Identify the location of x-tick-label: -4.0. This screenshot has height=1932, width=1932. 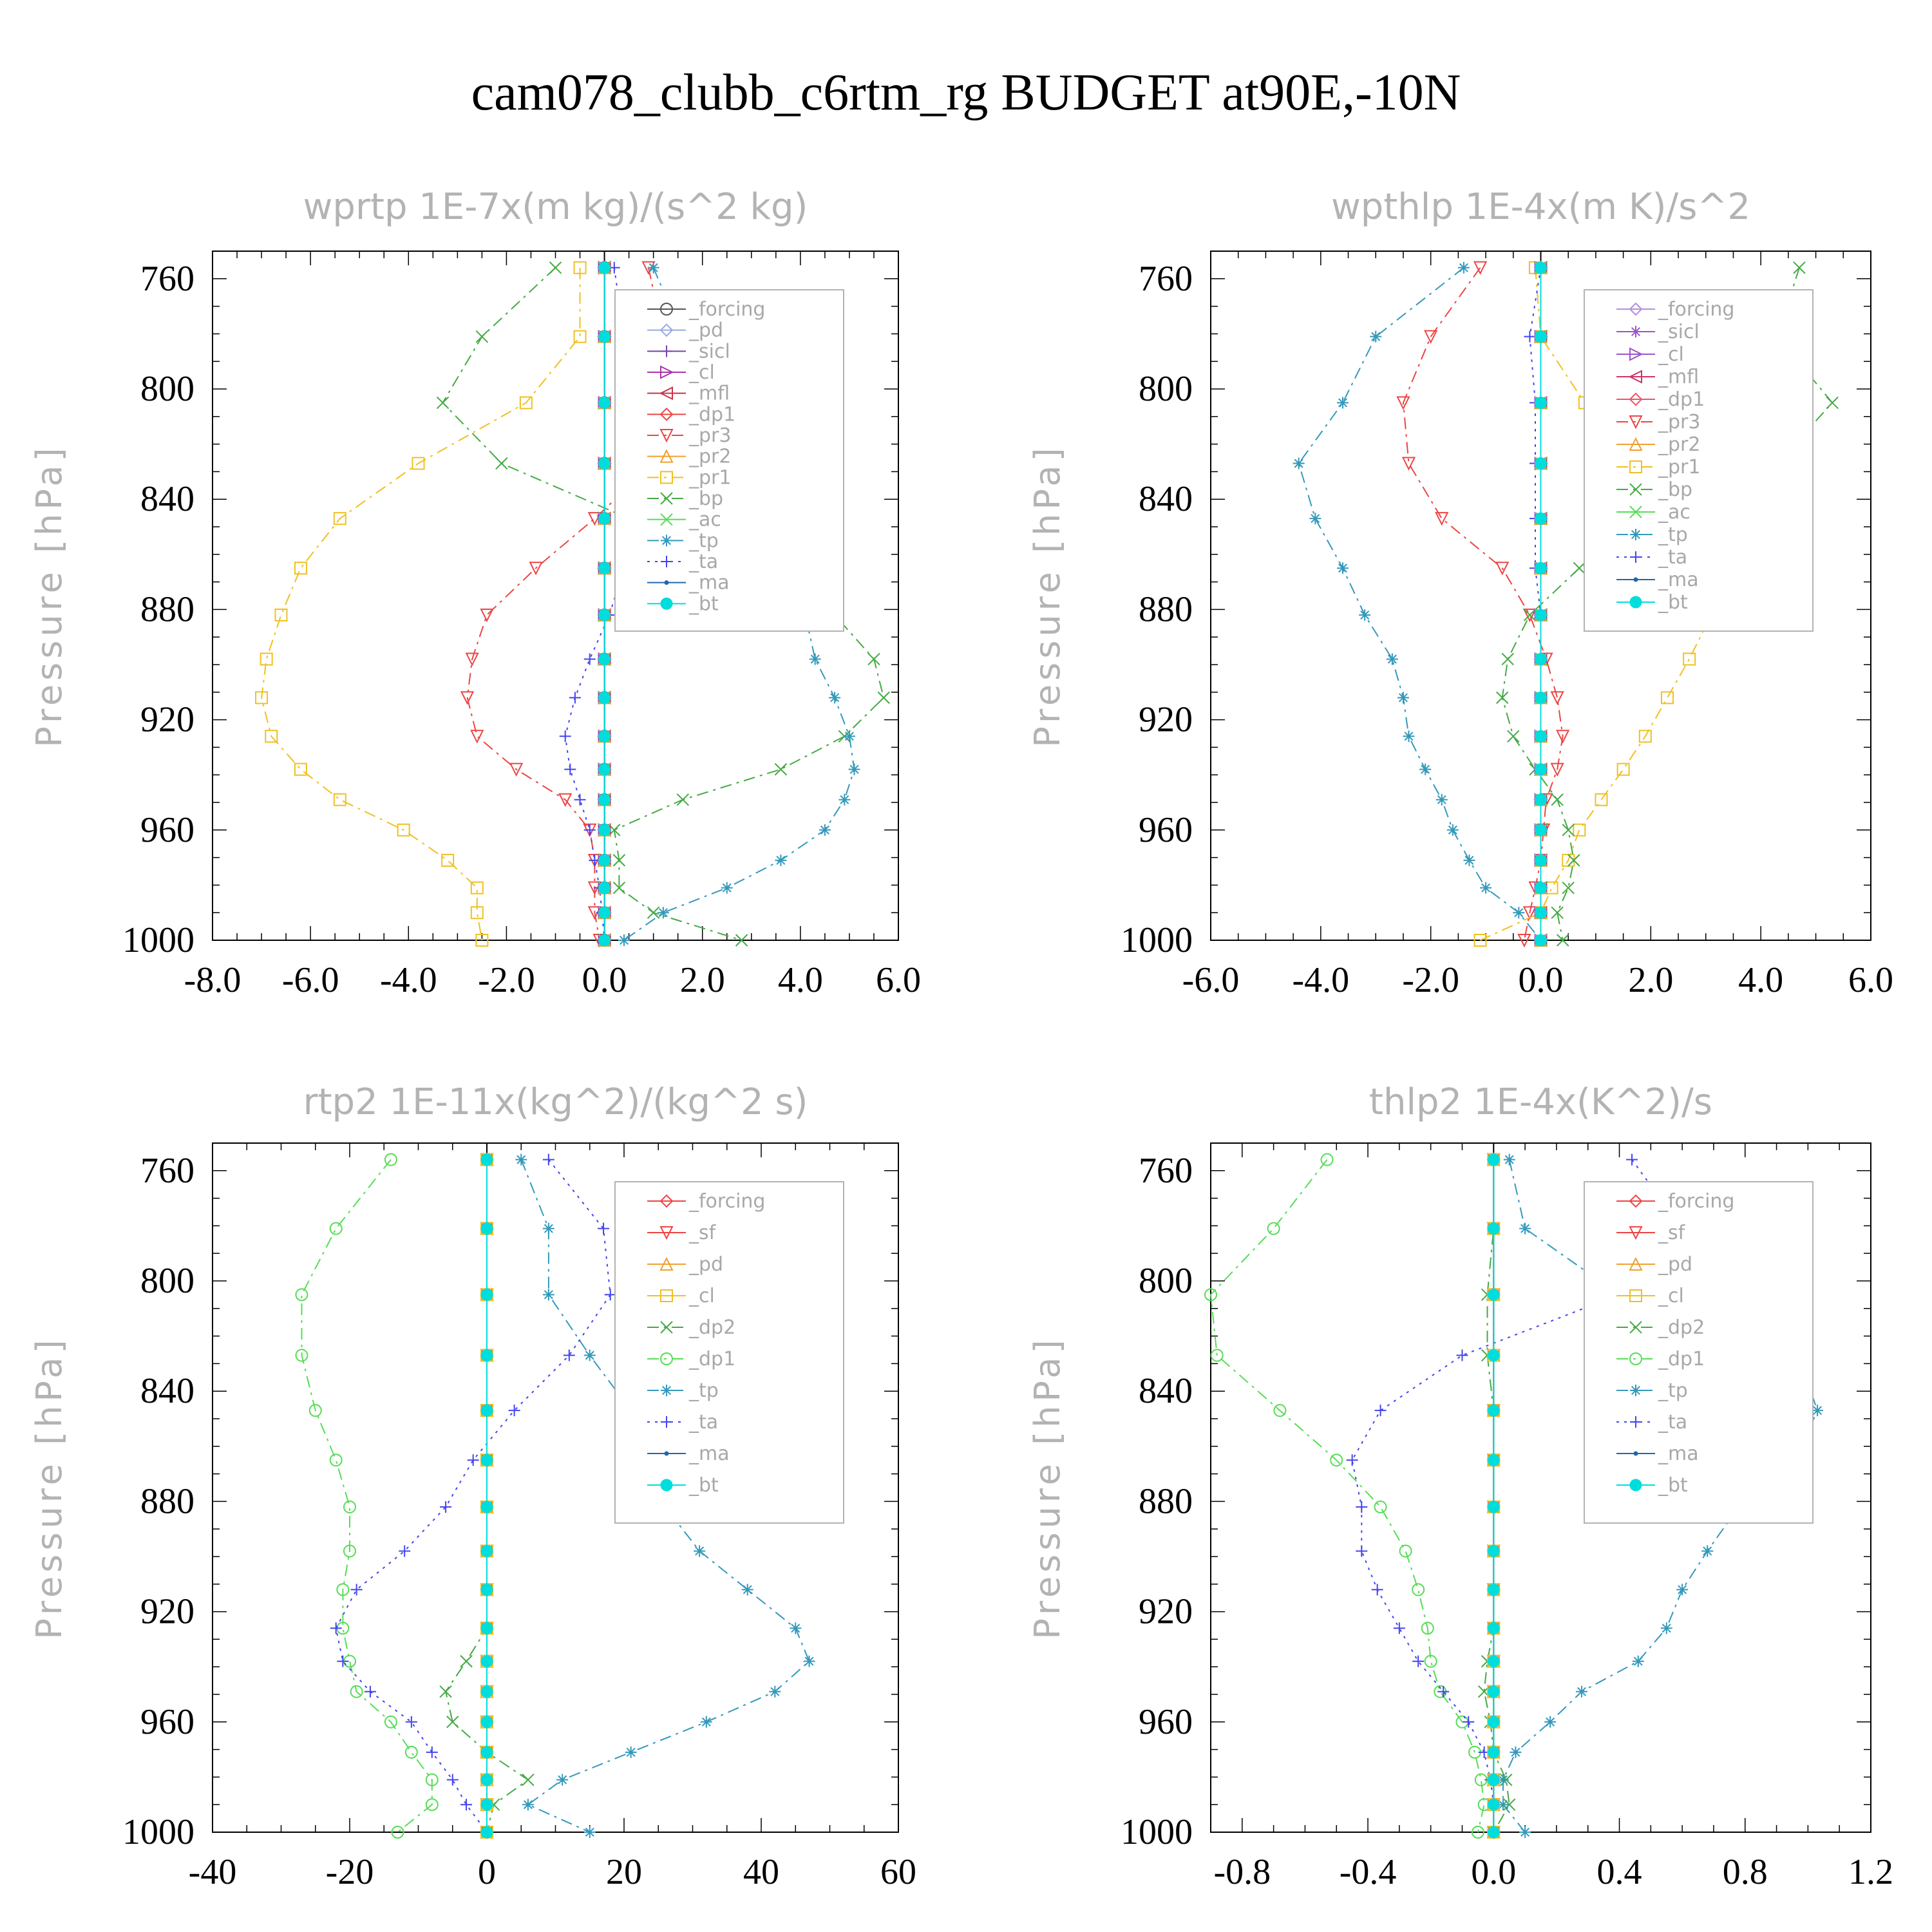
(1321, 980).